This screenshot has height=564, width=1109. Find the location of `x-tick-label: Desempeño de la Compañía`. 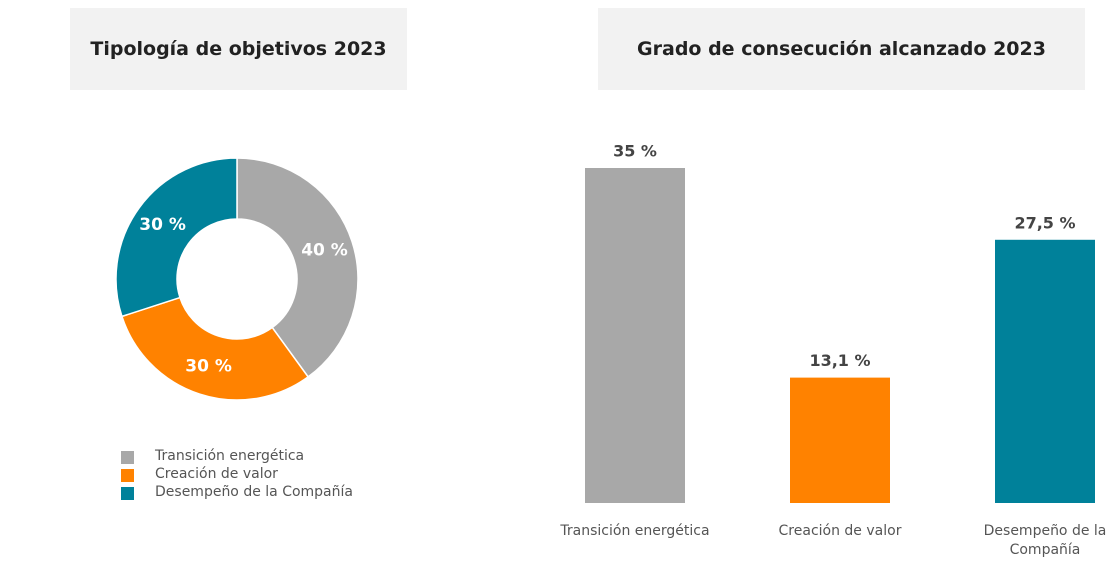

x-tick-label: Desempeño de la Compañía is located at coordinates (1045, 540).